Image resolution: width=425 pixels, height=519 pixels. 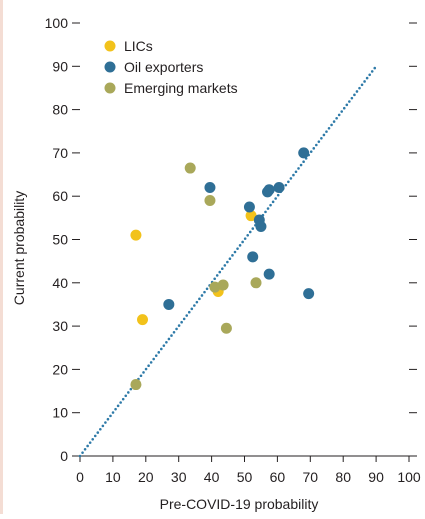 What do you see at coordinates (60, 413) in the screenshot?
I see `y-tick-label: 10` at bounding box center [60, 413].